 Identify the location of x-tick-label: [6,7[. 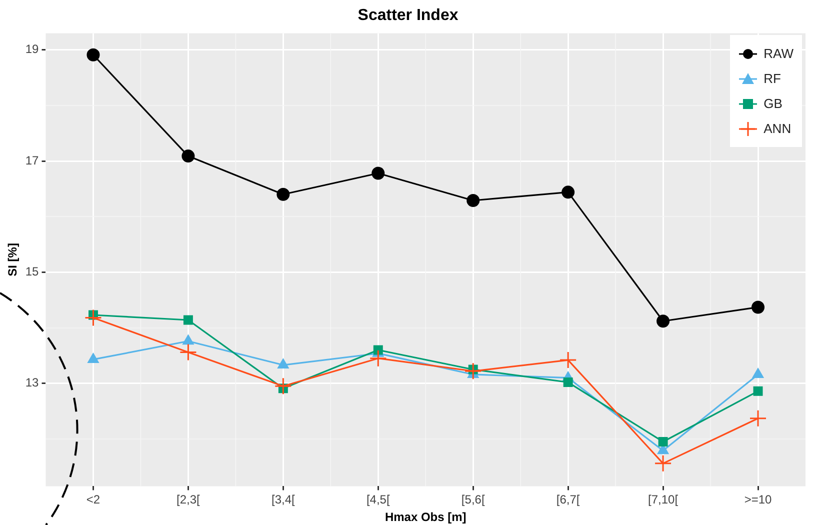
(568, 499).